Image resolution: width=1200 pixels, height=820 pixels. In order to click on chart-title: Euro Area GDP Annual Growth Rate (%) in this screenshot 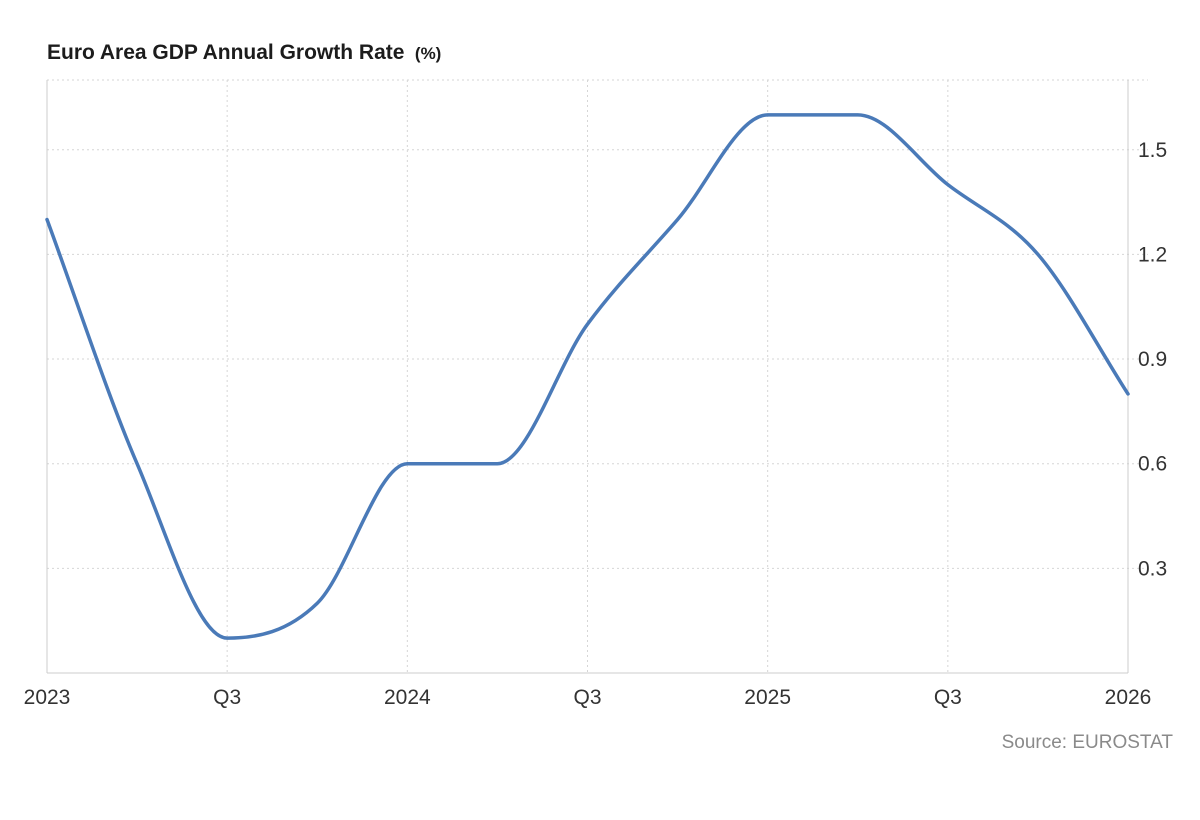, I will do `click(244, 52)`.